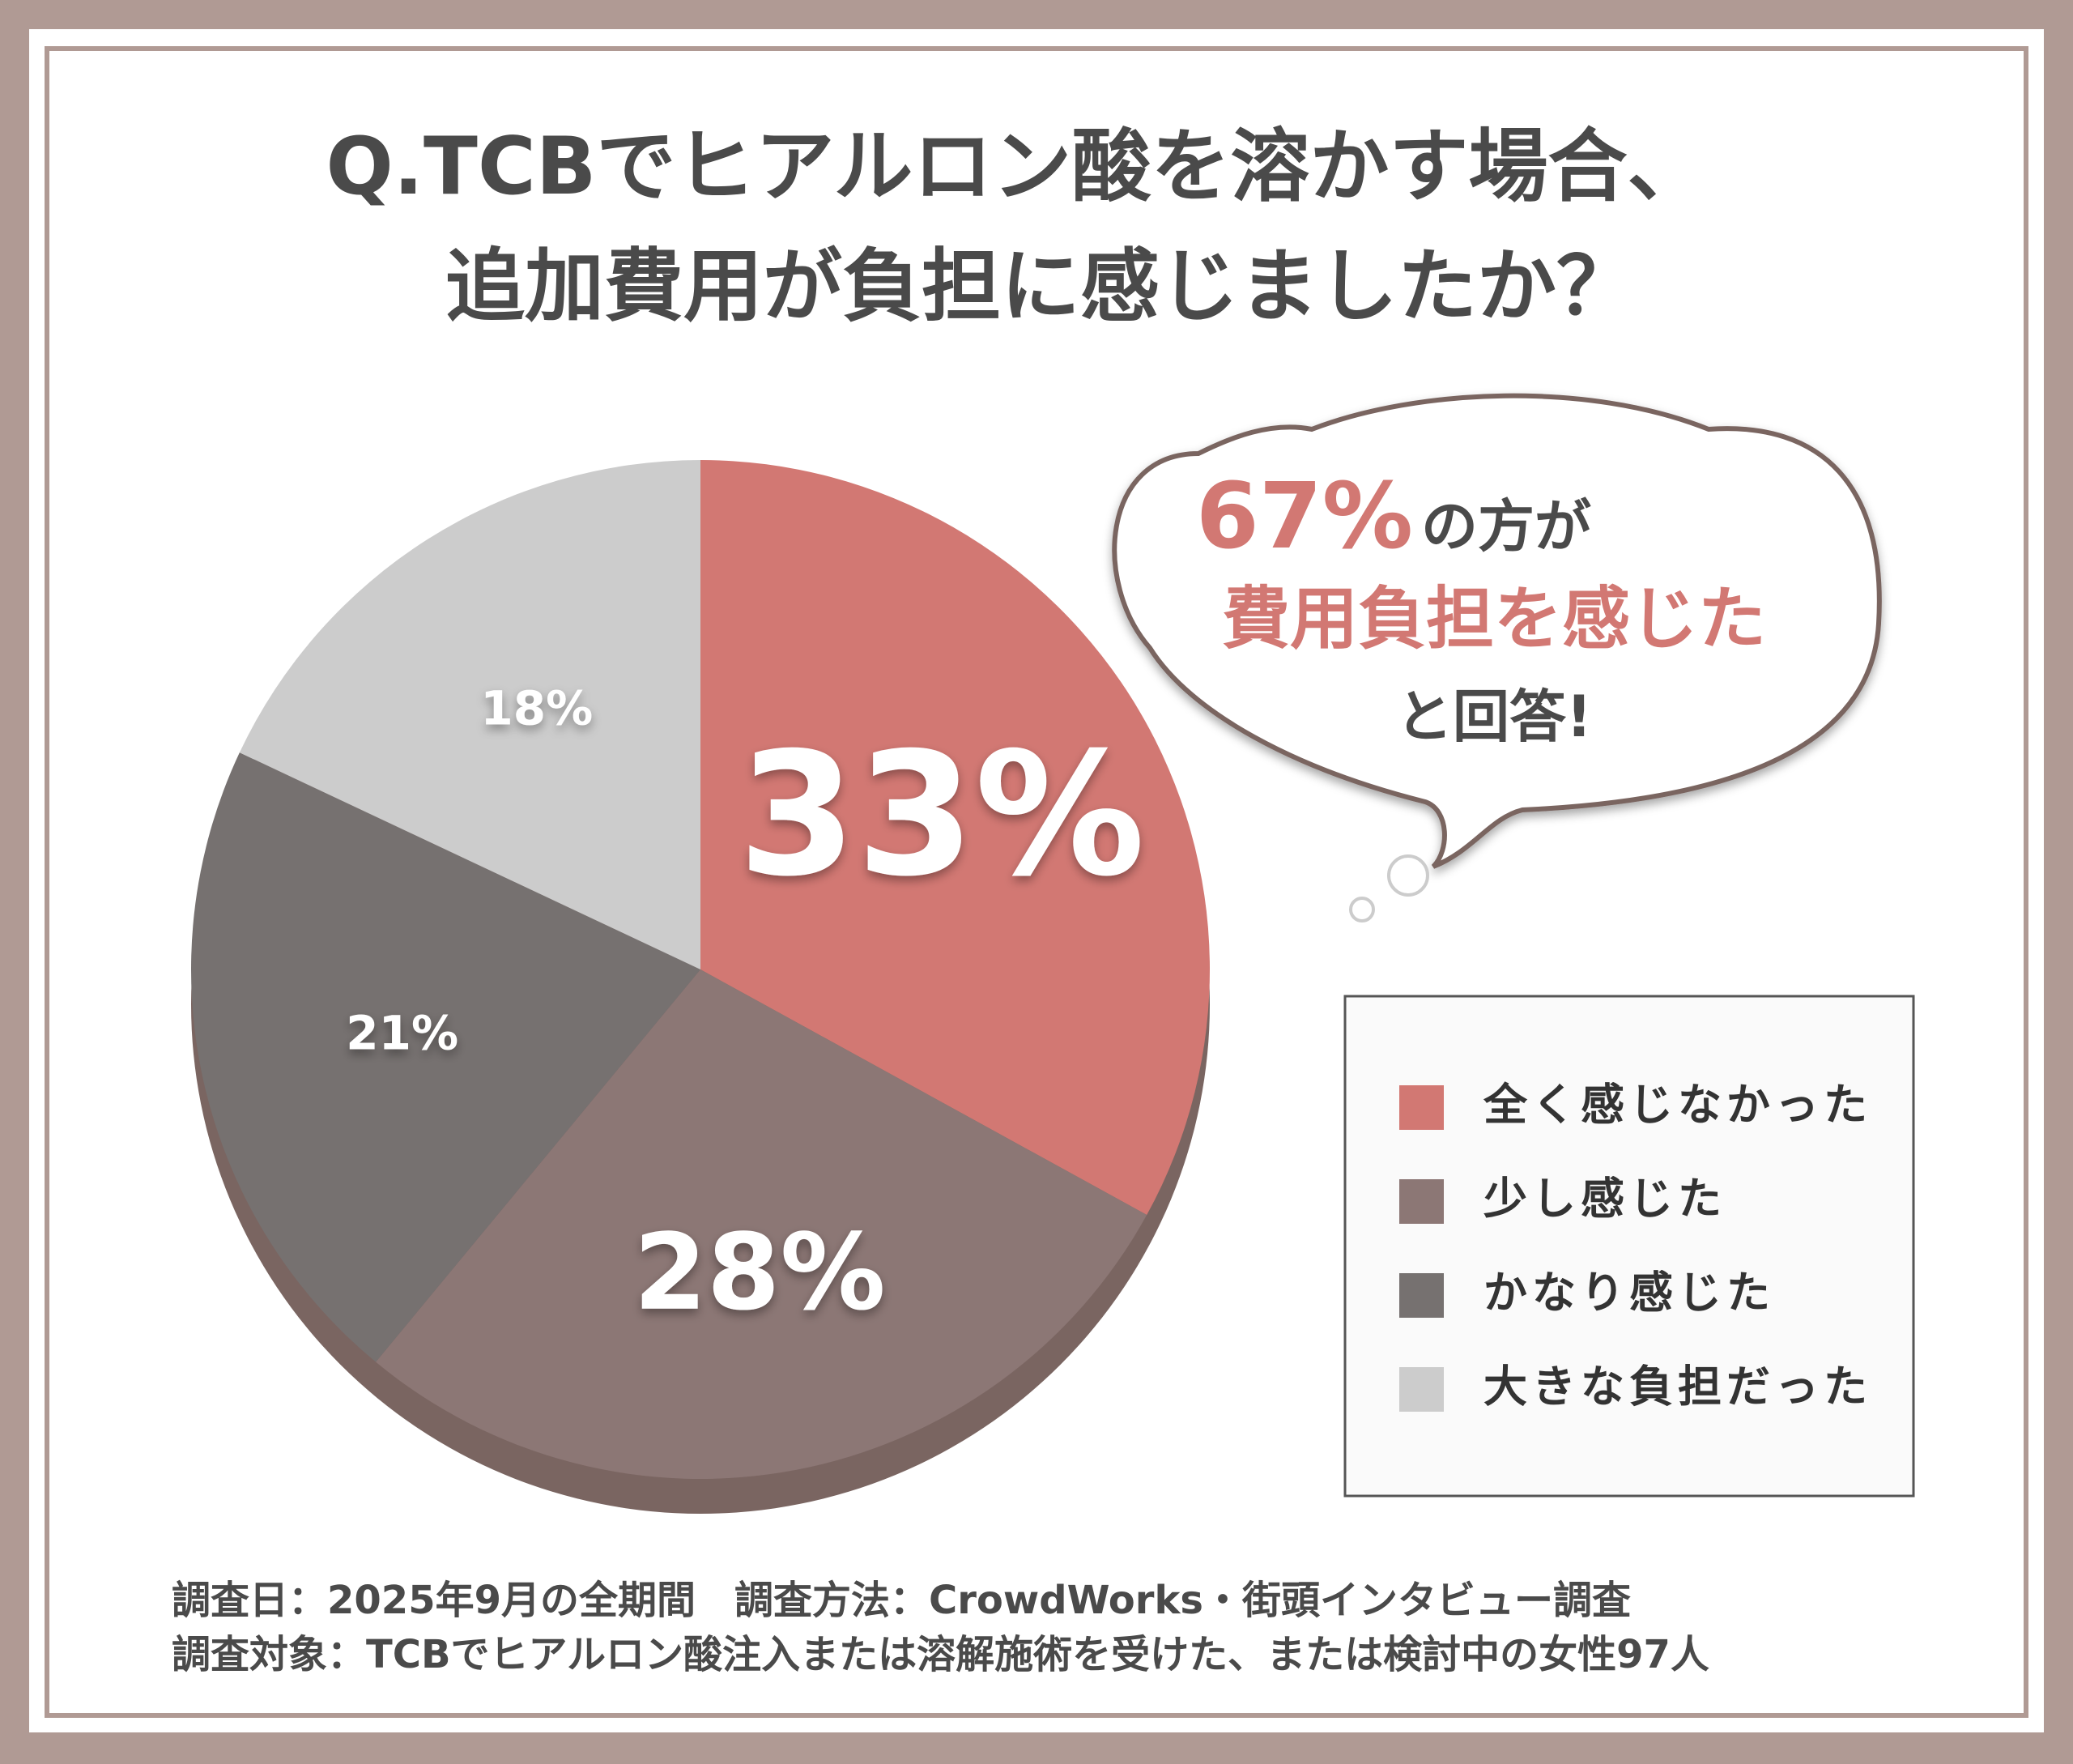  What do you see at coordinates (1494, 618) in the screenshot?
I see `callout-text: 費用負担を感じた` at bounding box center [1494, 618].